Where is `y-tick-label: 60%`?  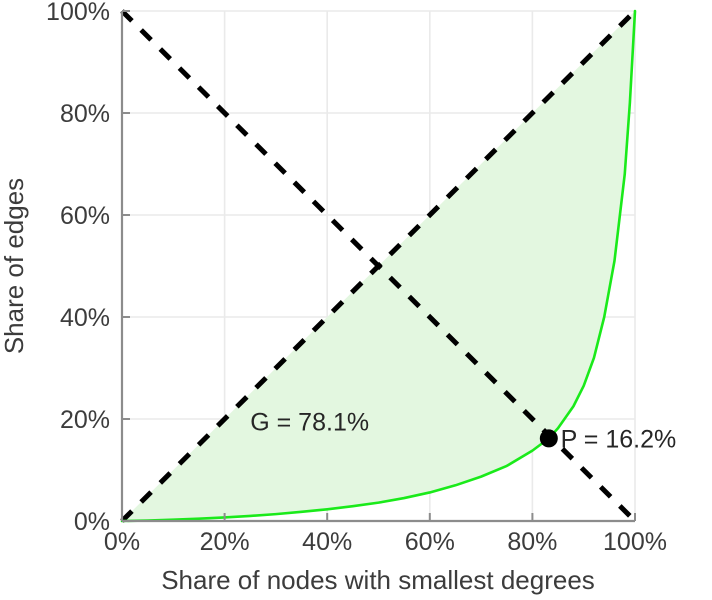
y-tick-label: 60% is located at coordinates (85, 216).